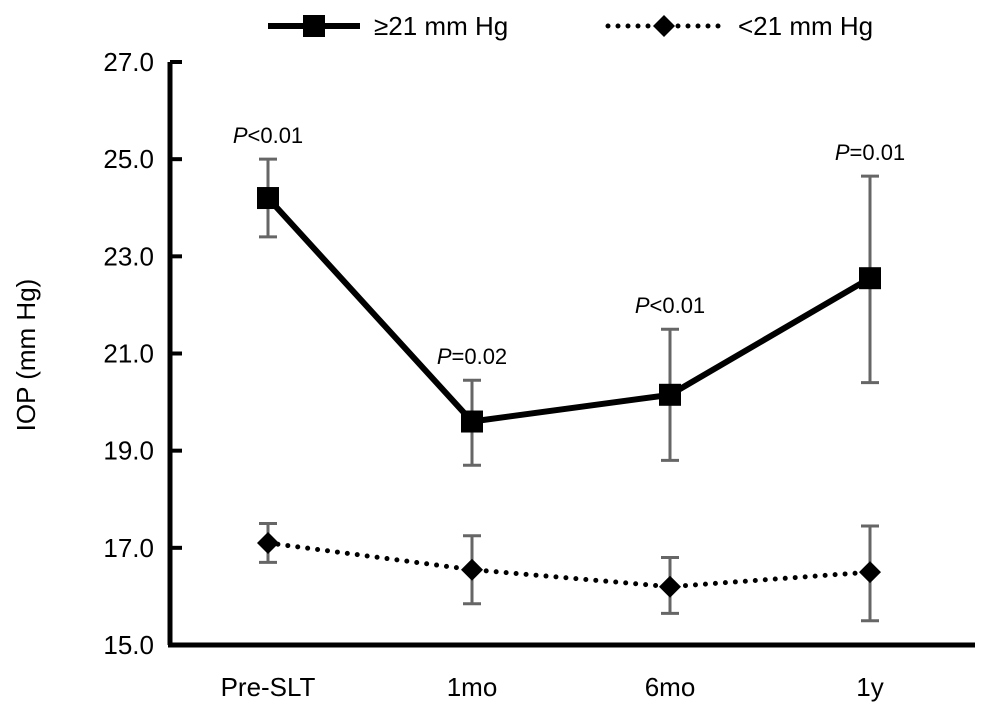 The image size is (1004, 703). What do you see at coordinates (128, 451) in the screenshot?
I see `y-tick-label: 19.0` at bounding box center [128, 451].